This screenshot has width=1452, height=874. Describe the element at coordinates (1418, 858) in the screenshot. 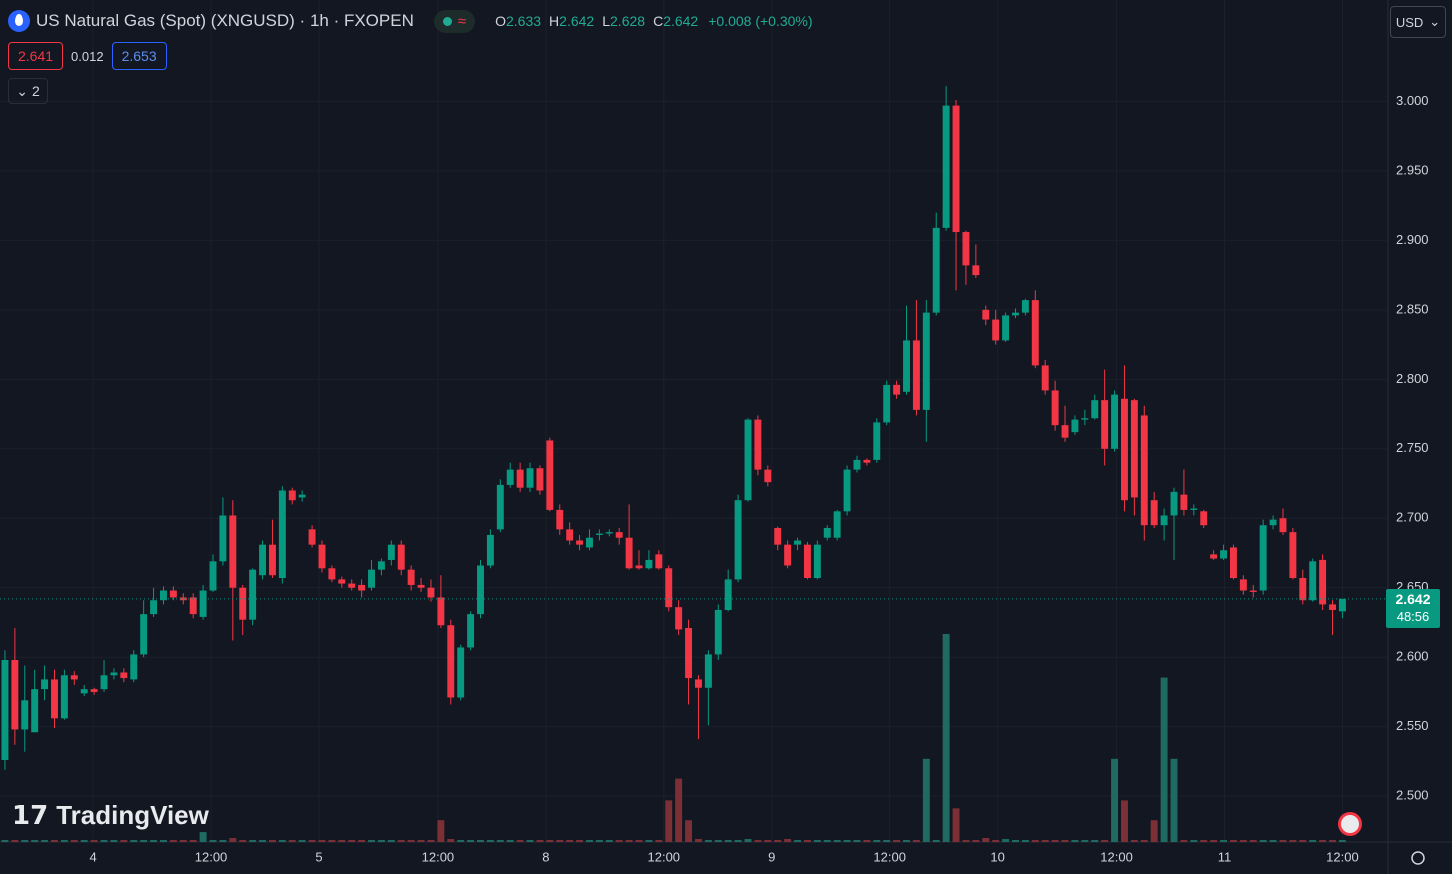

I see `settings-icon` at that location.